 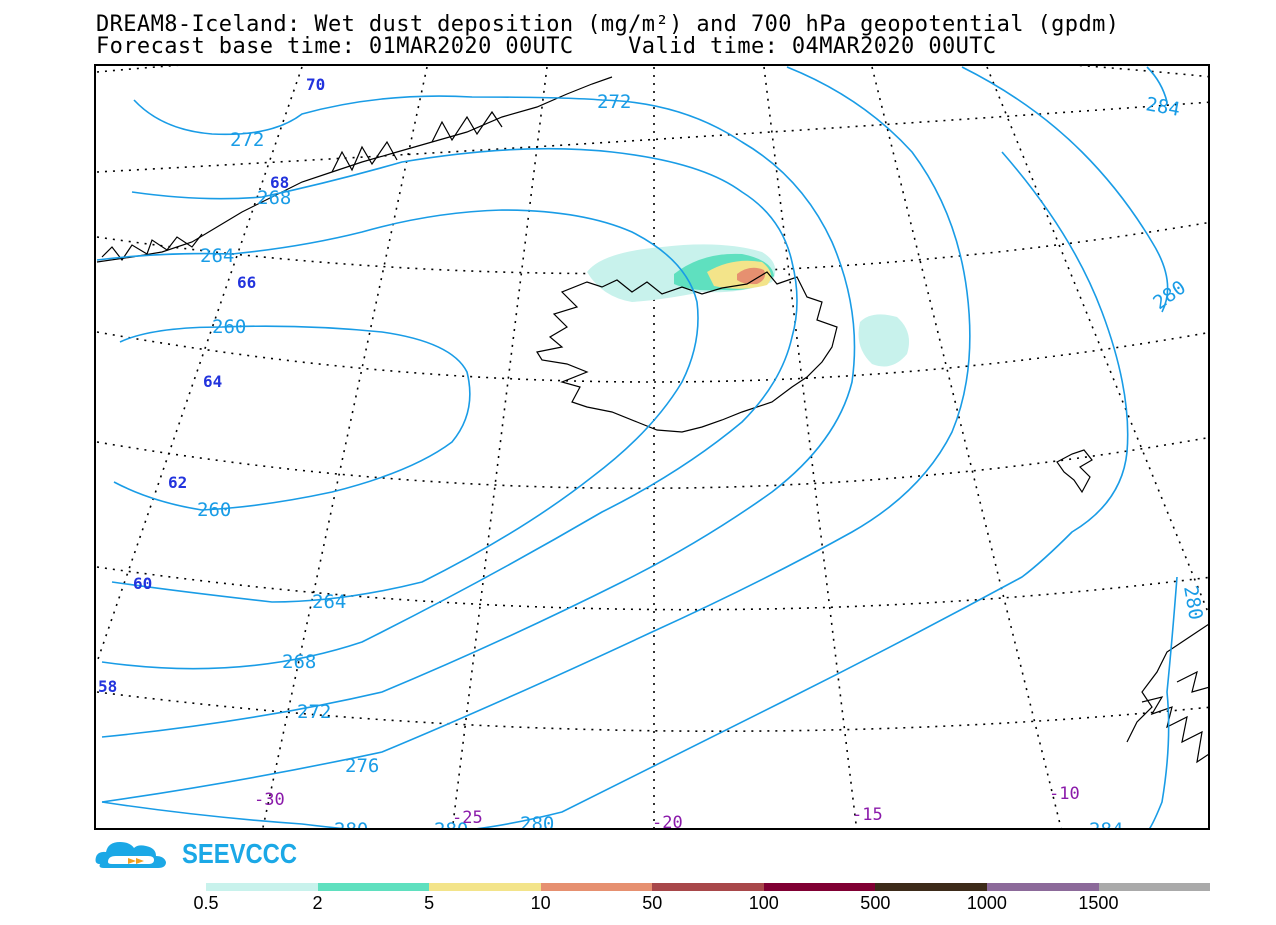 What do you see at coordinates (279, 182) in the screenshot?
I see `latitude-label: 68` at bounding box center [279, 182].